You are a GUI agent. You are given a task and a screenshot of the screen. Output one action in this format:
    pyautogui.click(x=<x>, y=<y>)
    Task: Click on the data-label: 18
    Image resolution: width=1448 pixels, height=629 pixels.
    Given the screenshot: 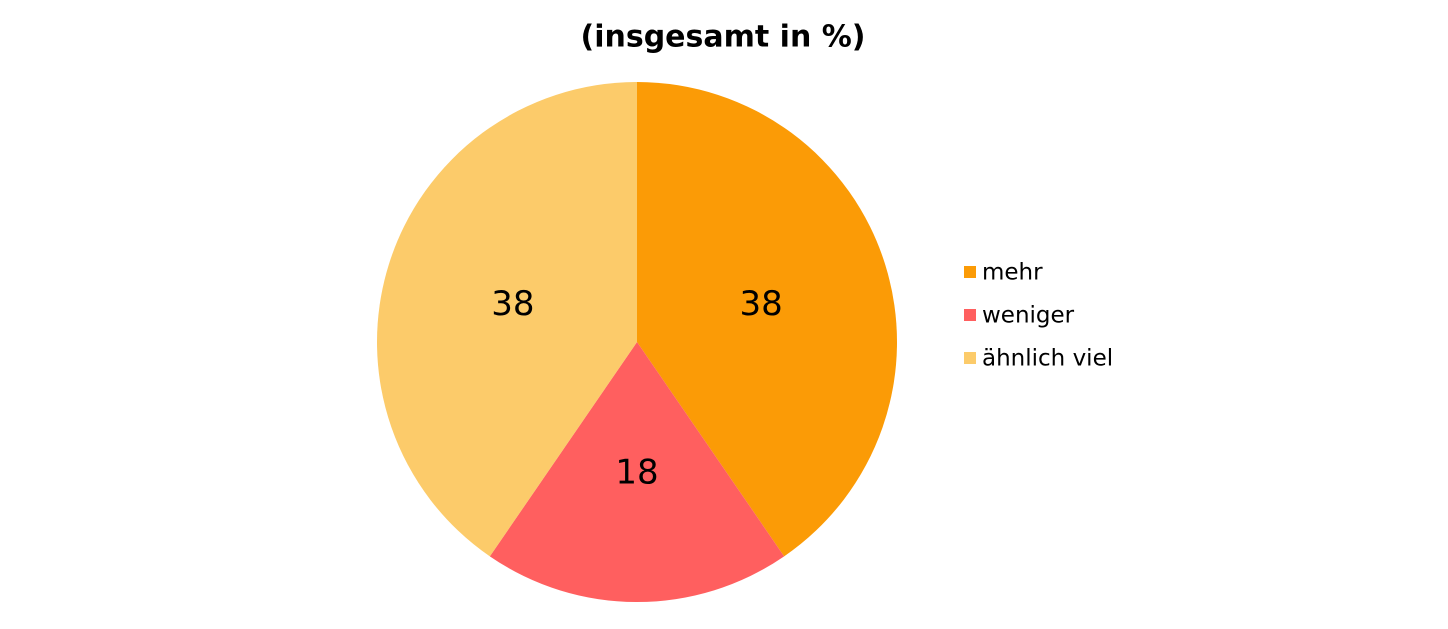 What is the action you would take?
    pyautogui.click(x=636, y=473)
    